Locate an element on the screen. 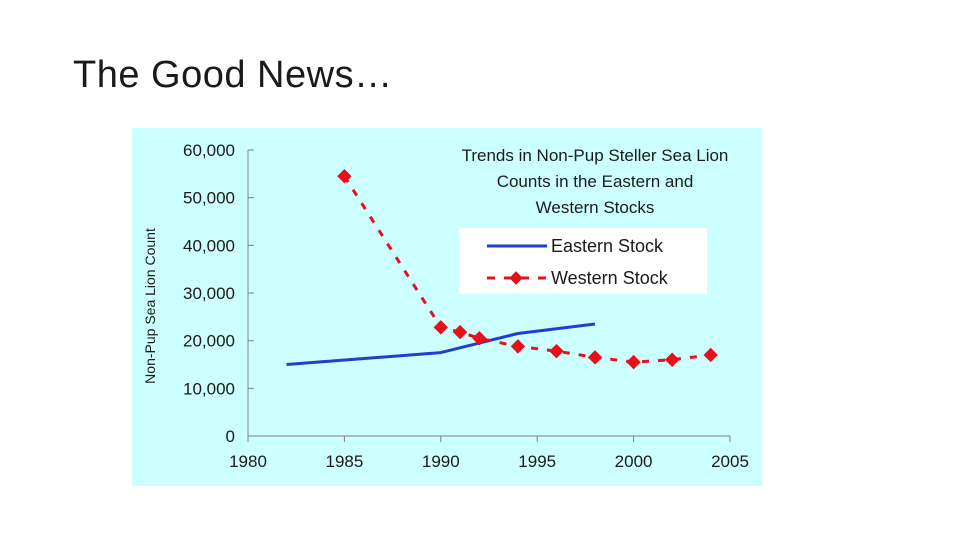 The width and height of the screenshot is (960, 540). y-tick-label: 60,000 is located at coordinates (209, 150).